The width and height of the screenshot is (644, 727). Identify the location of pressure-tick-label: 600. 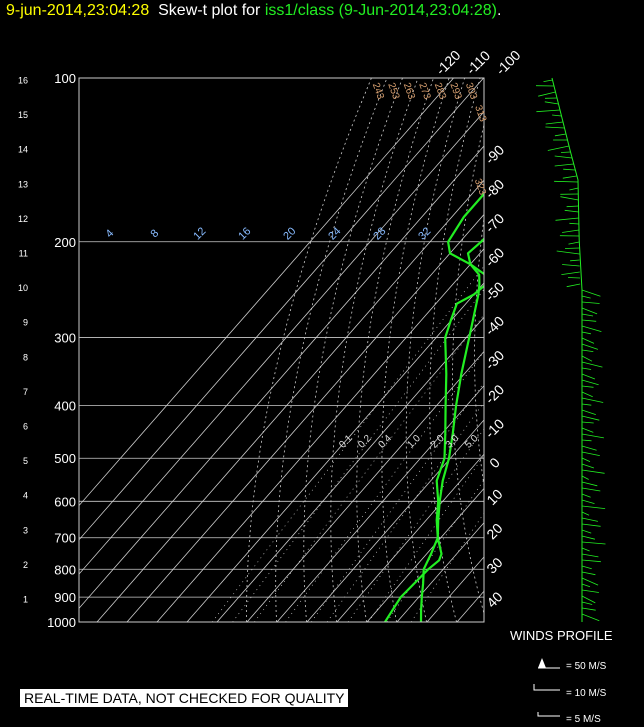
(65, 501).